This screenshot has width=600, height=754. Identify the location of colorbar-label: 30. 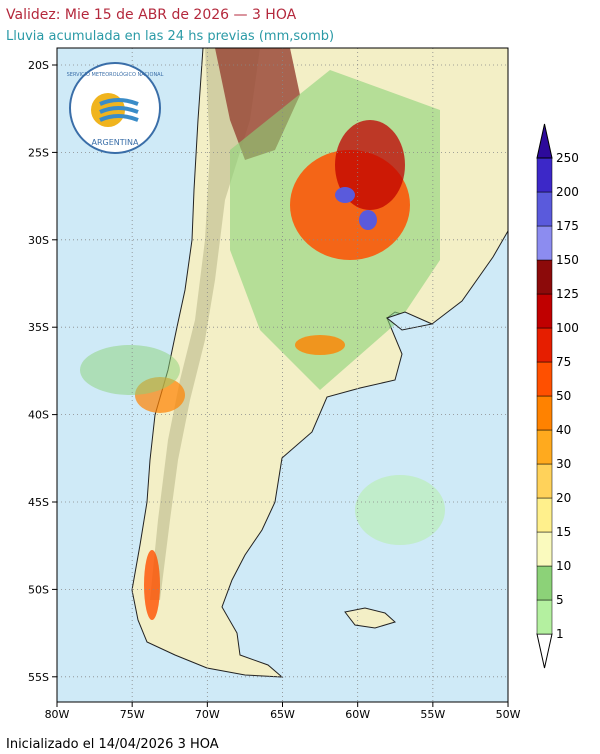
(563, 464).